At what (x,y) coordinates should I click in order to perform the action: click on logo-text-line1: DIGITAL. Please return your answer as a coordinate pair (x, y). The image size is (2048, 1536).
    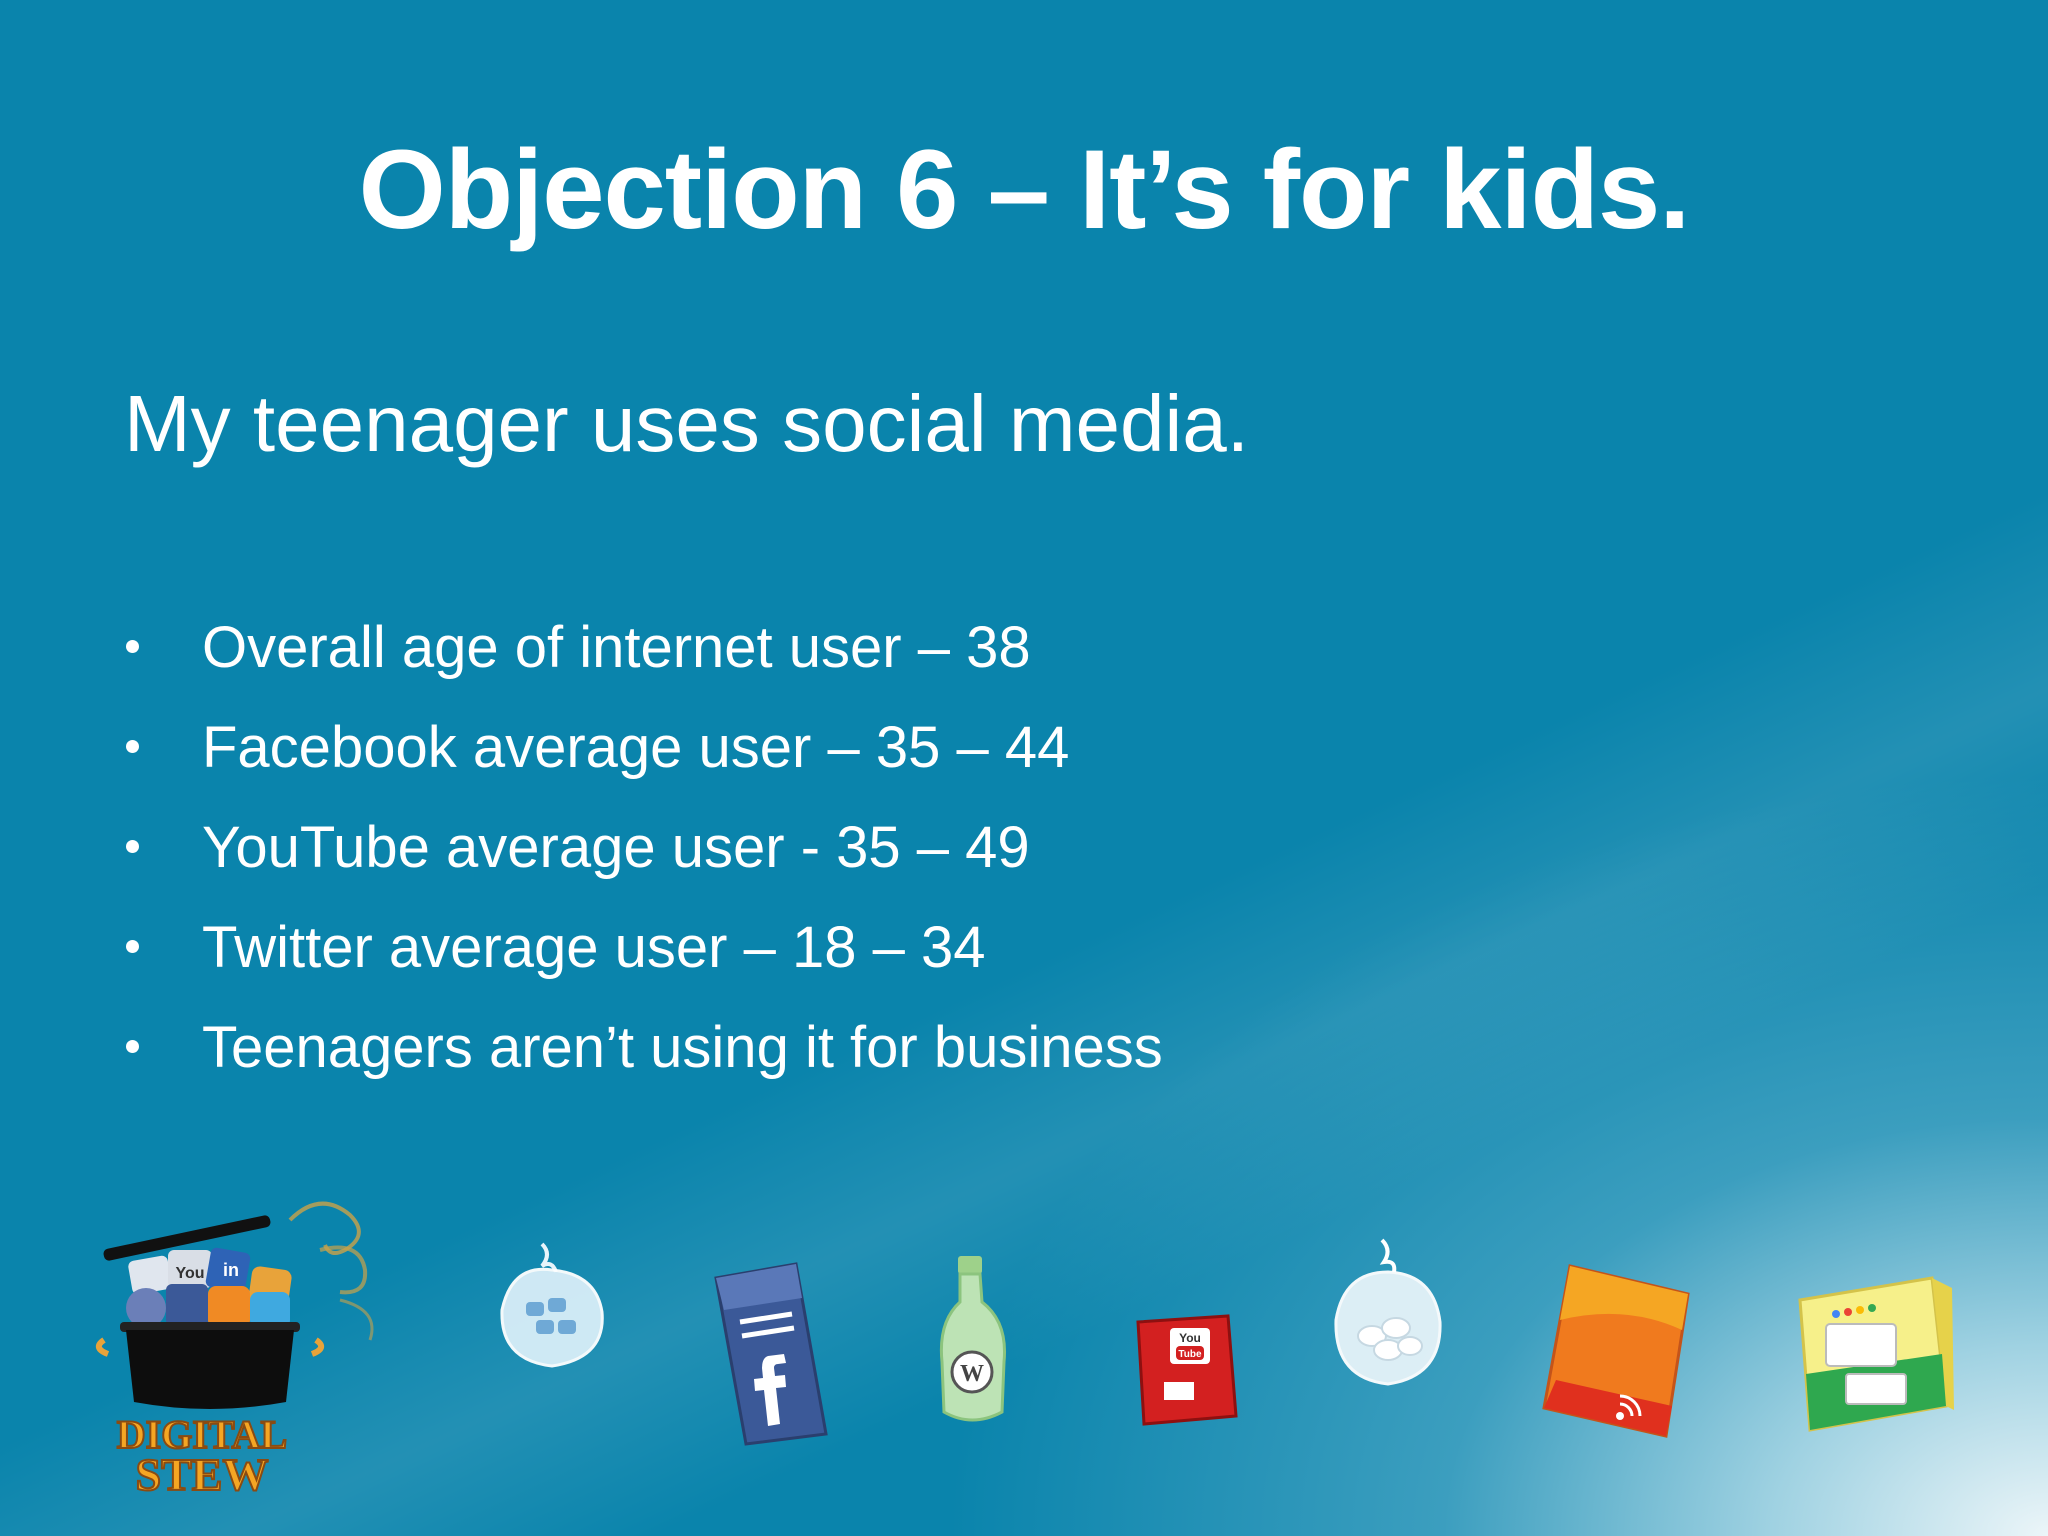
    Looking at the image, I should click on (202, 1434).